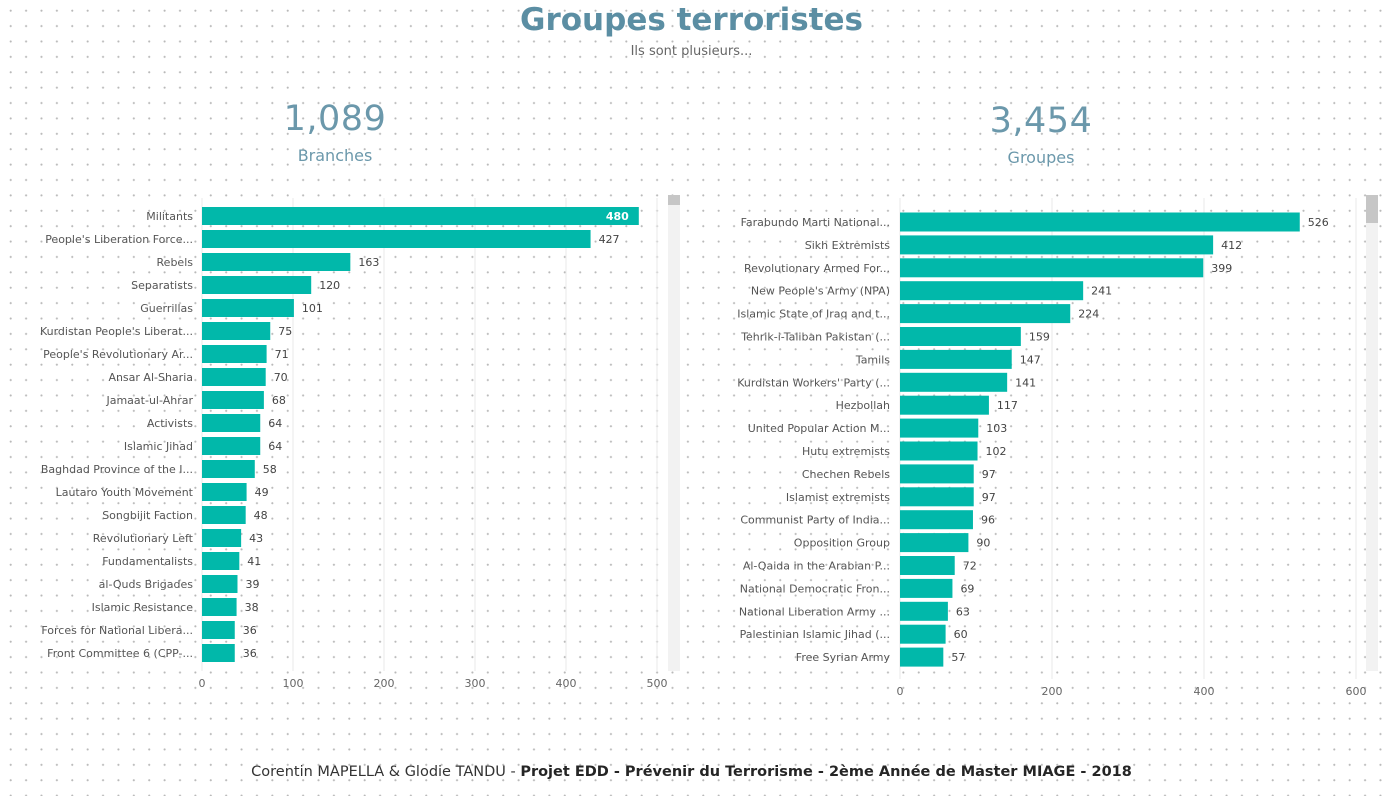 This screenshot has height=796, width=1383. Describe the element at coordinates (996, 451) in the screenshot. I see `groupes-value-label: 102` at that location.